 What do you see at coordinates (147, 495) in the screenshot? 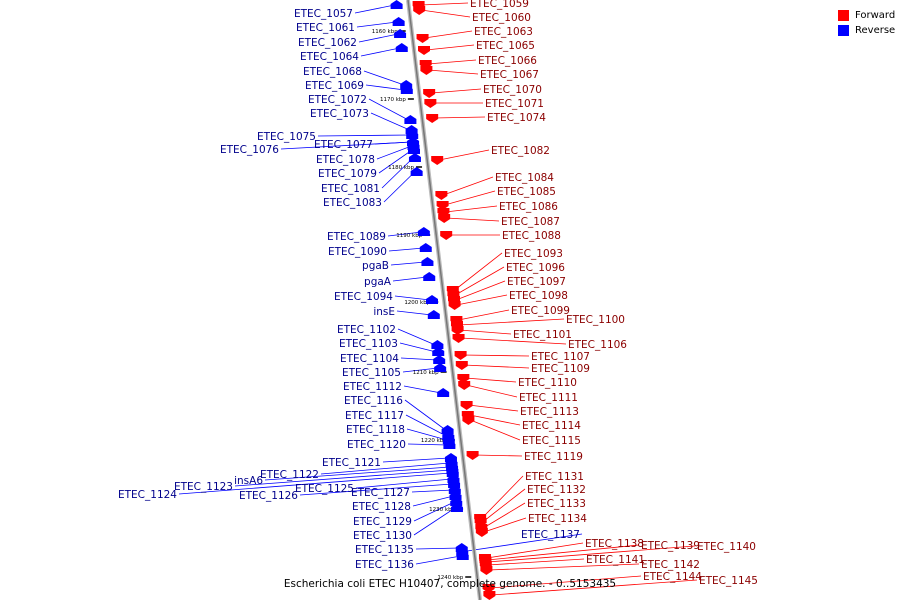
I see `reverse-gene-label: ETEC_1124` at bounding box center [147, 495].